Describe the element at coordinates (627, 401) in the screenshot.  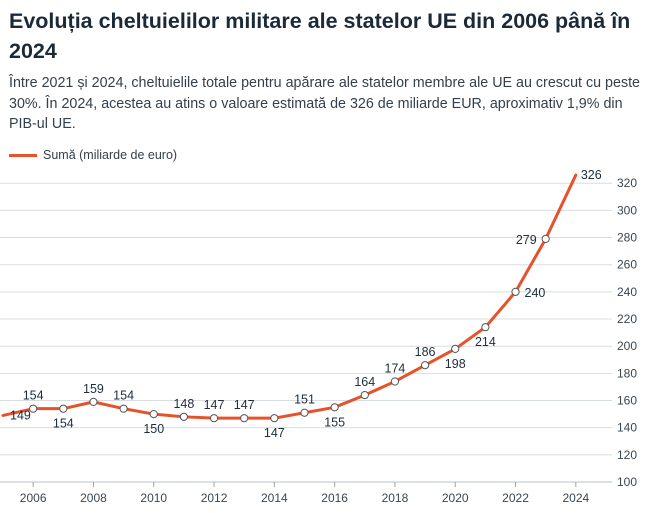
I see `y-tick-label: 160` at that location.